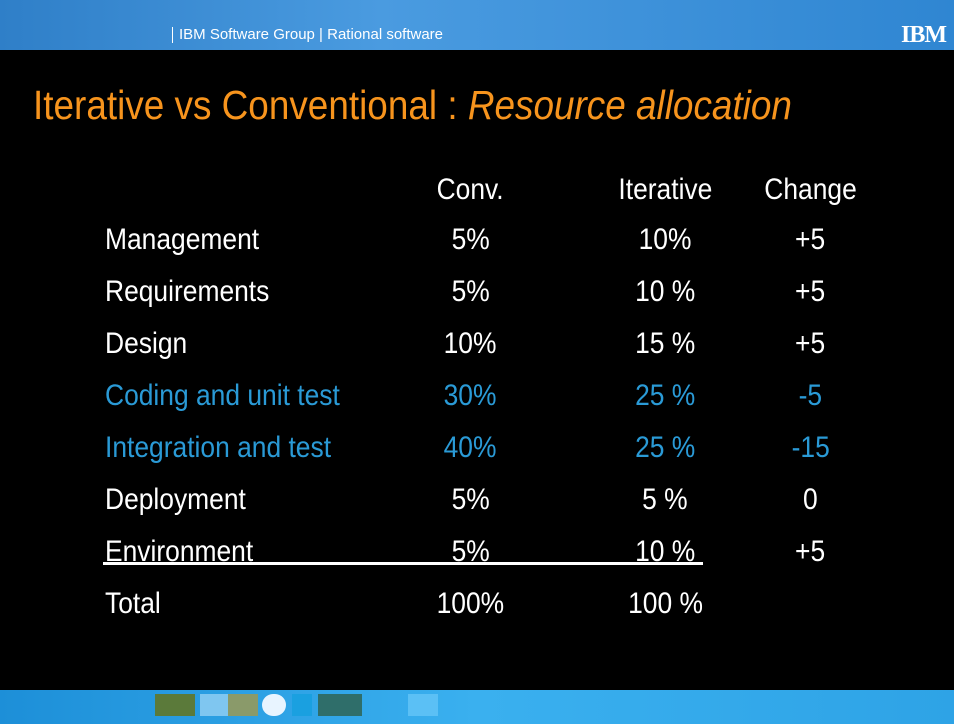 Image resolution: width=954 pixels, height=724 pixels. What do you see at coordinates (664, 189) in the screenshot?
I see `column-header: Iterative` at bounding box center [664, 189].